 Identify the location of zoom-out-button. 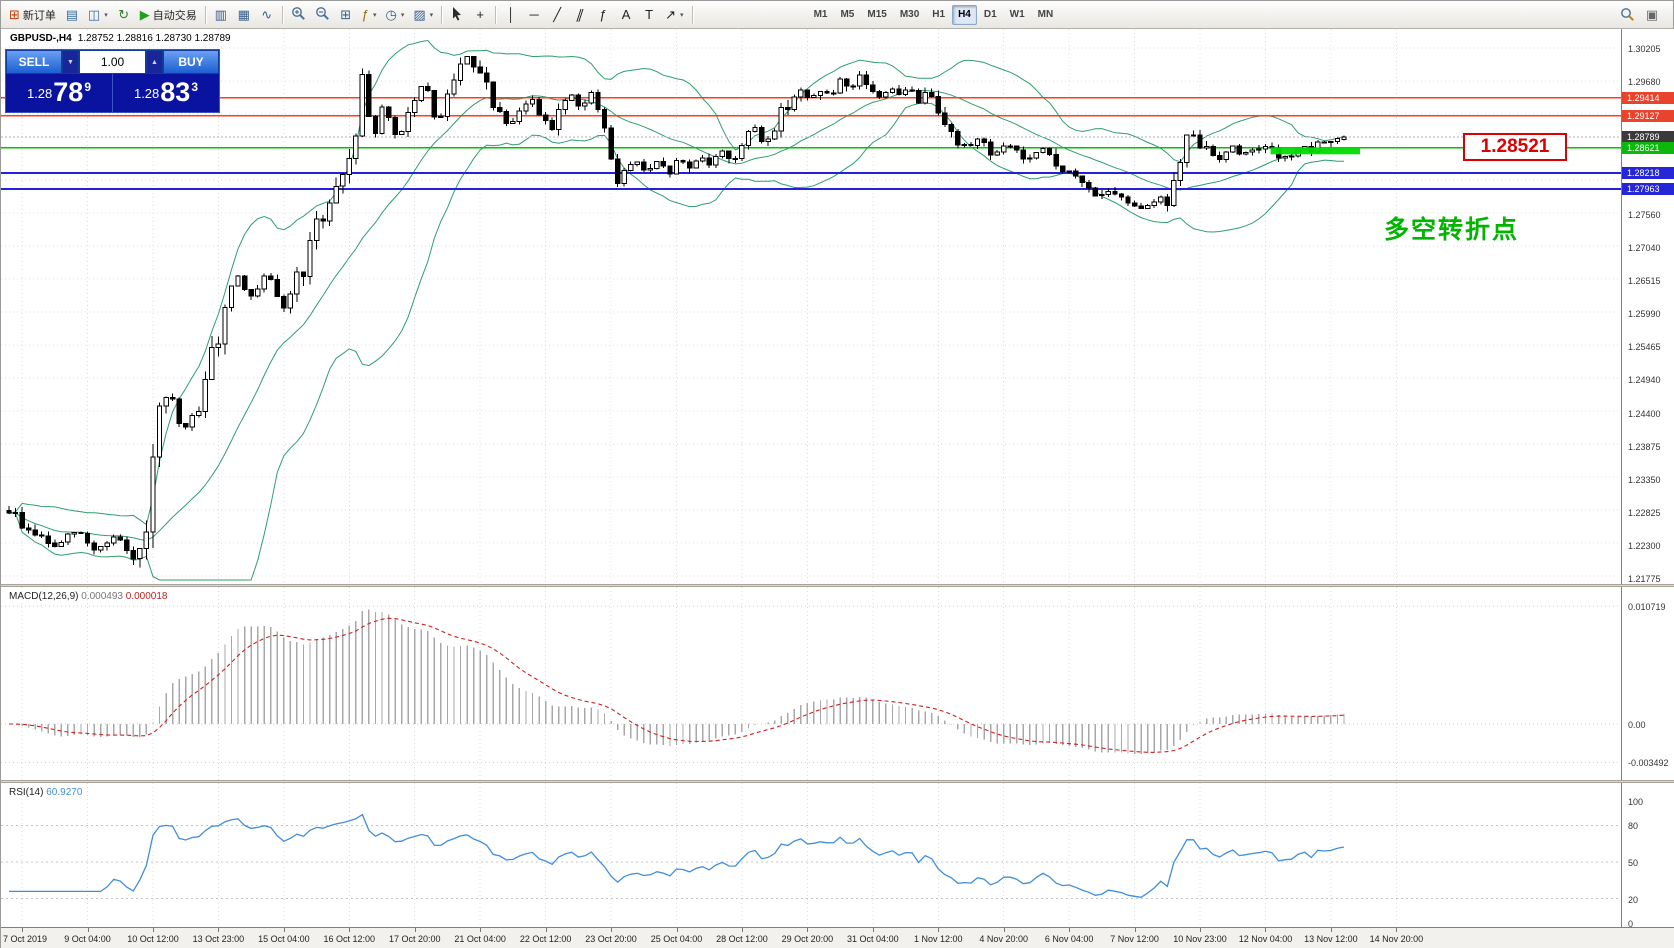
(322, 15).